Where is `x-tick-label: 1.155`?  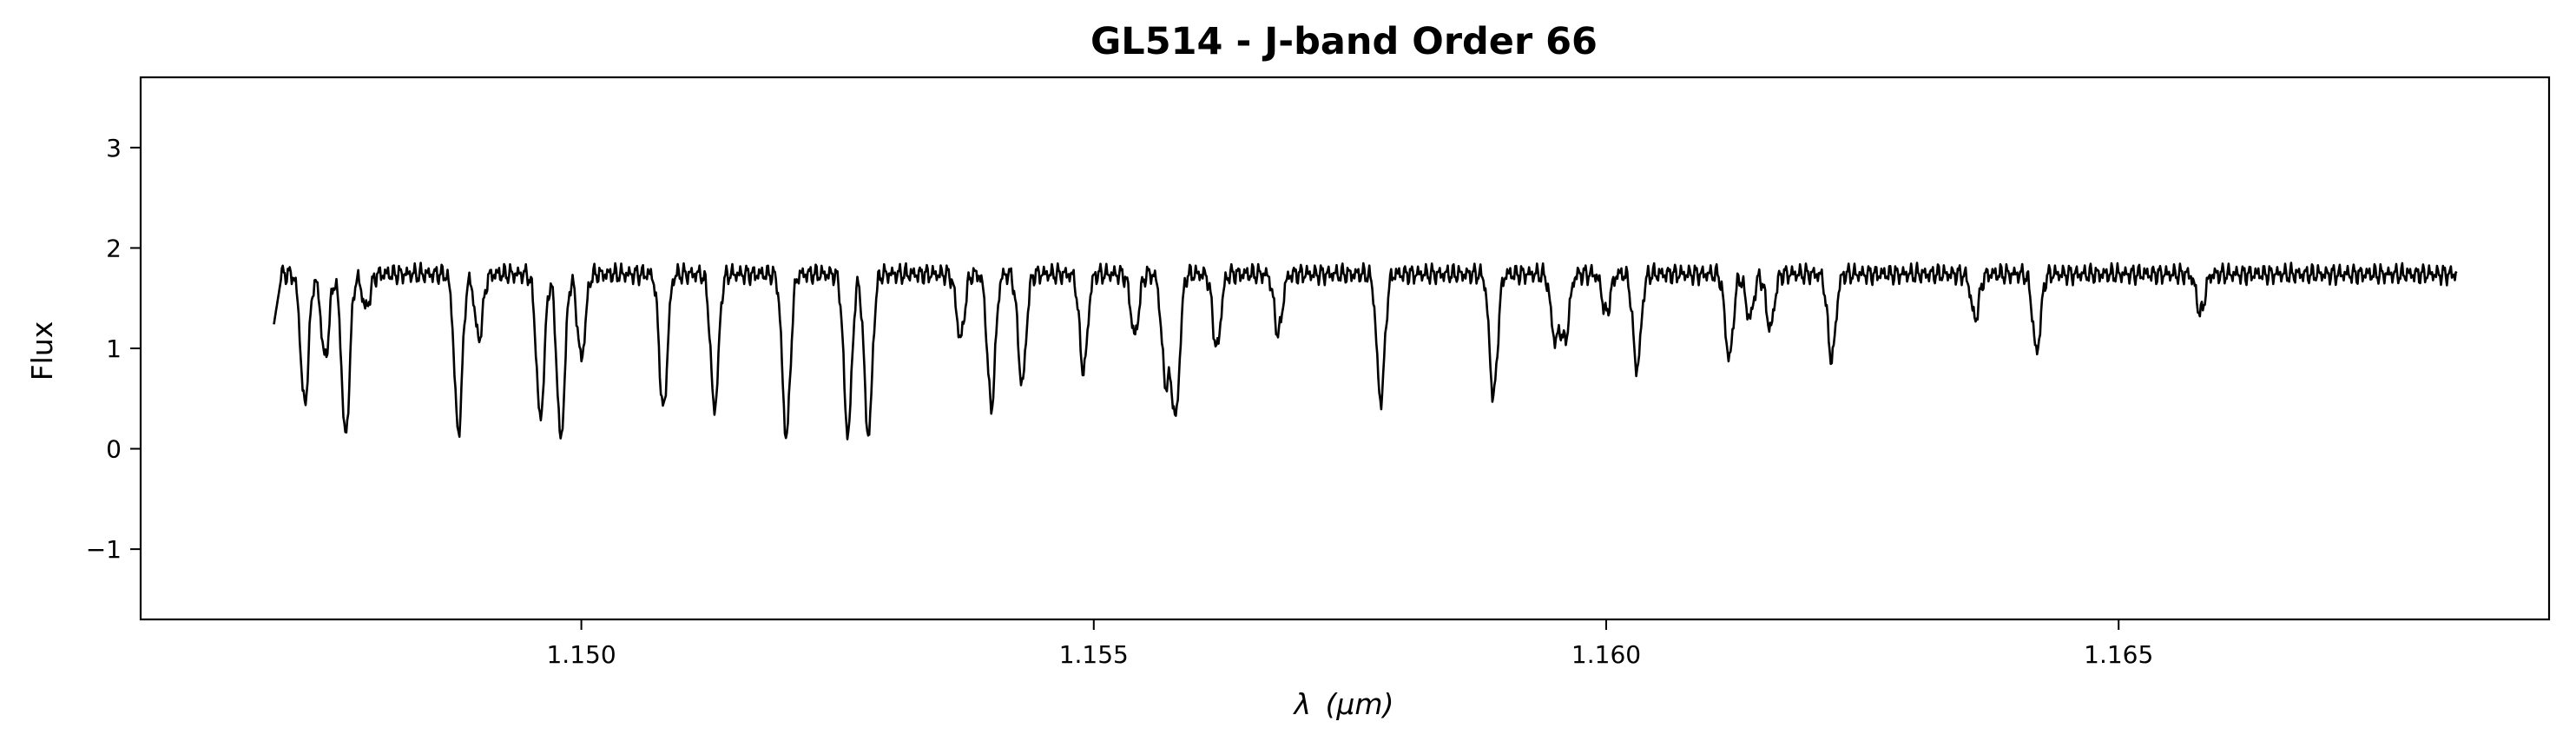
x-tick-label: 1.155 is located at coordinates (1094, 654).